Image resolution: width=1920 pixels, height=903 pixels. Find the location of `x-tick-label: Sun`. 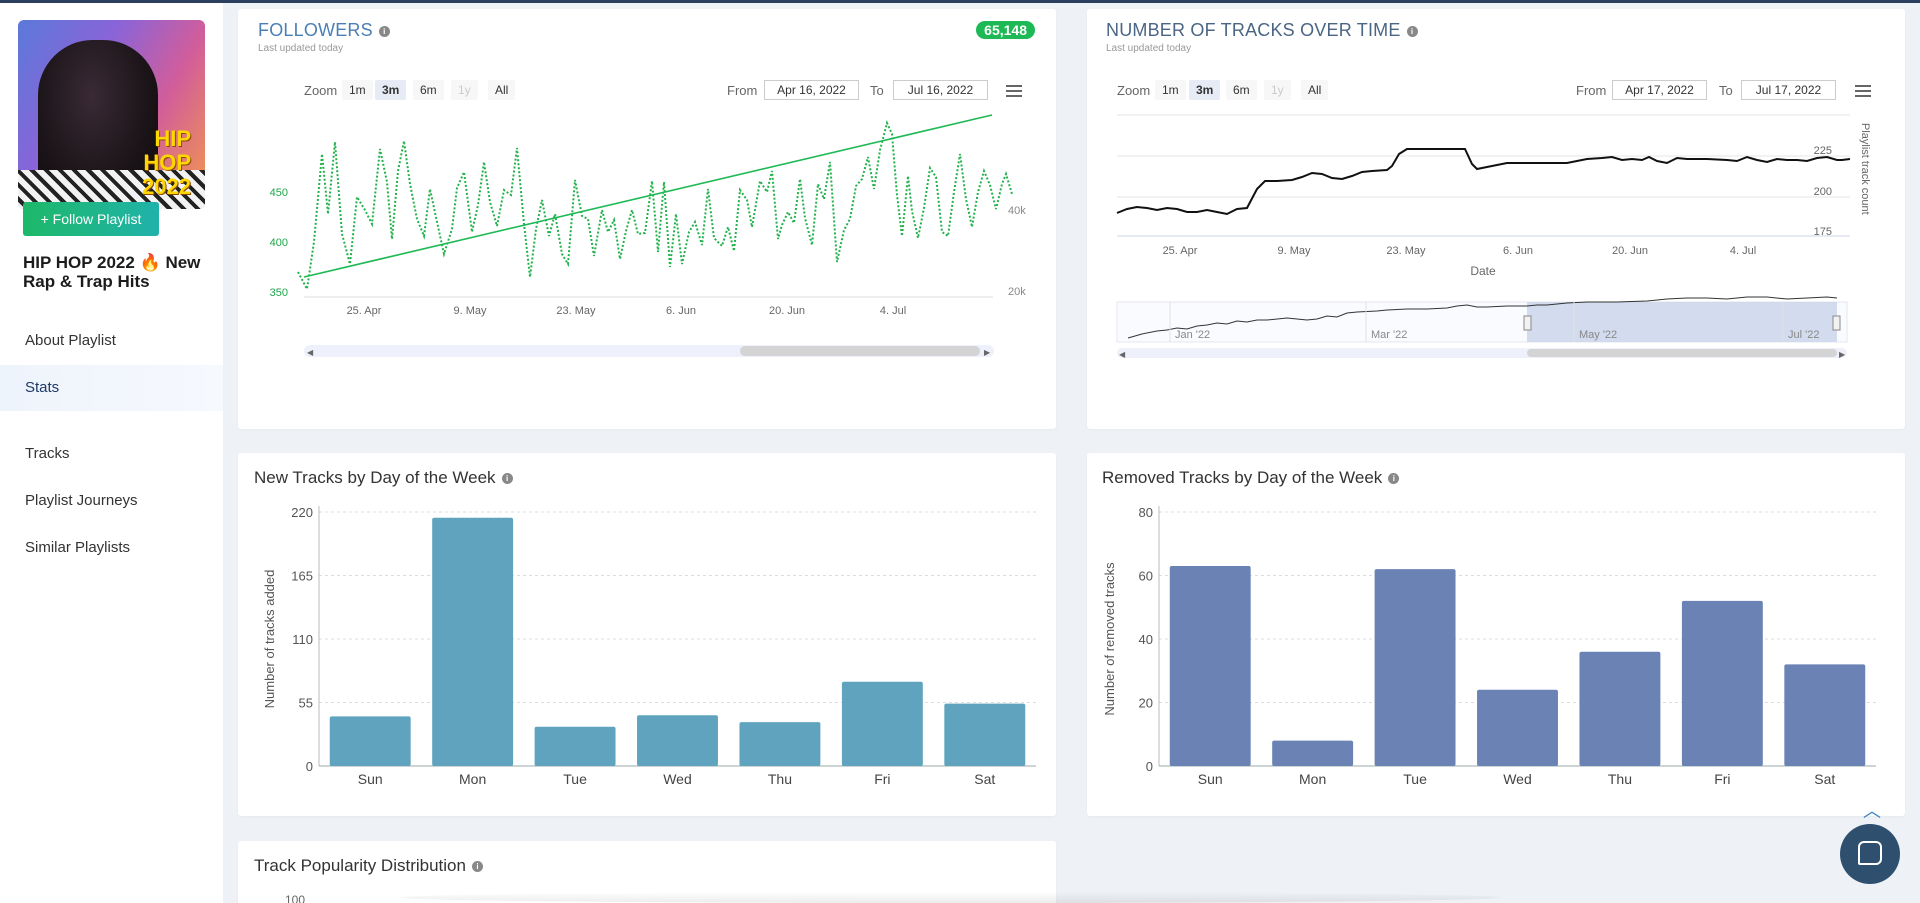

x-tick-label: Sun is located at coordinates (1210, 779).